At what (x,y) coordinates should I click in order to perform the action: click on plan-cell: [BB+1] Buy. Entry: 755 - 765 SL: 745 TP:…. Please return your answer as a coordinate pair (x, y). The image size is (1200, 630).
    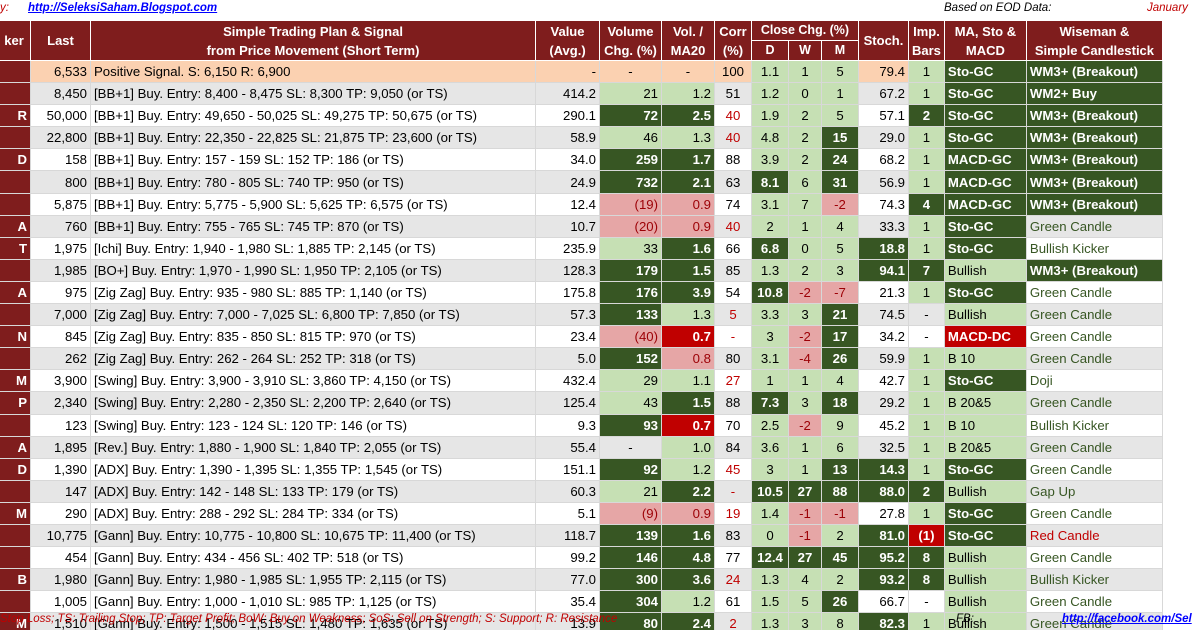
    Looking at the image, I should click on (313, 226).